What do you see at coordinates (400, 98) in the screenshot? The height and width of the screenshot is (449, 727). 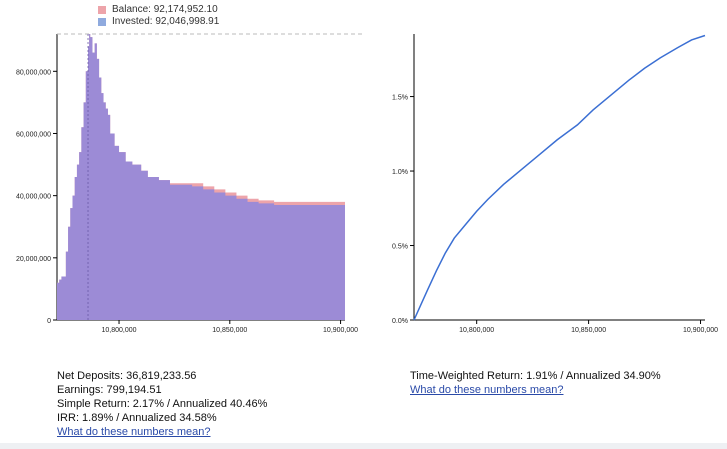 I see `y-tick-label: 1.5%` at bounding box center [400, 98].